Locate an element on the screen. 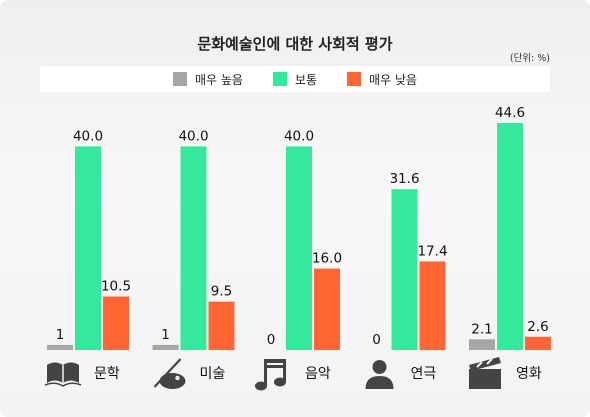 Image resolution: width=590 pixels, height=417 pixels. category-label-2: 미술 is located at coordinates (213, 374).